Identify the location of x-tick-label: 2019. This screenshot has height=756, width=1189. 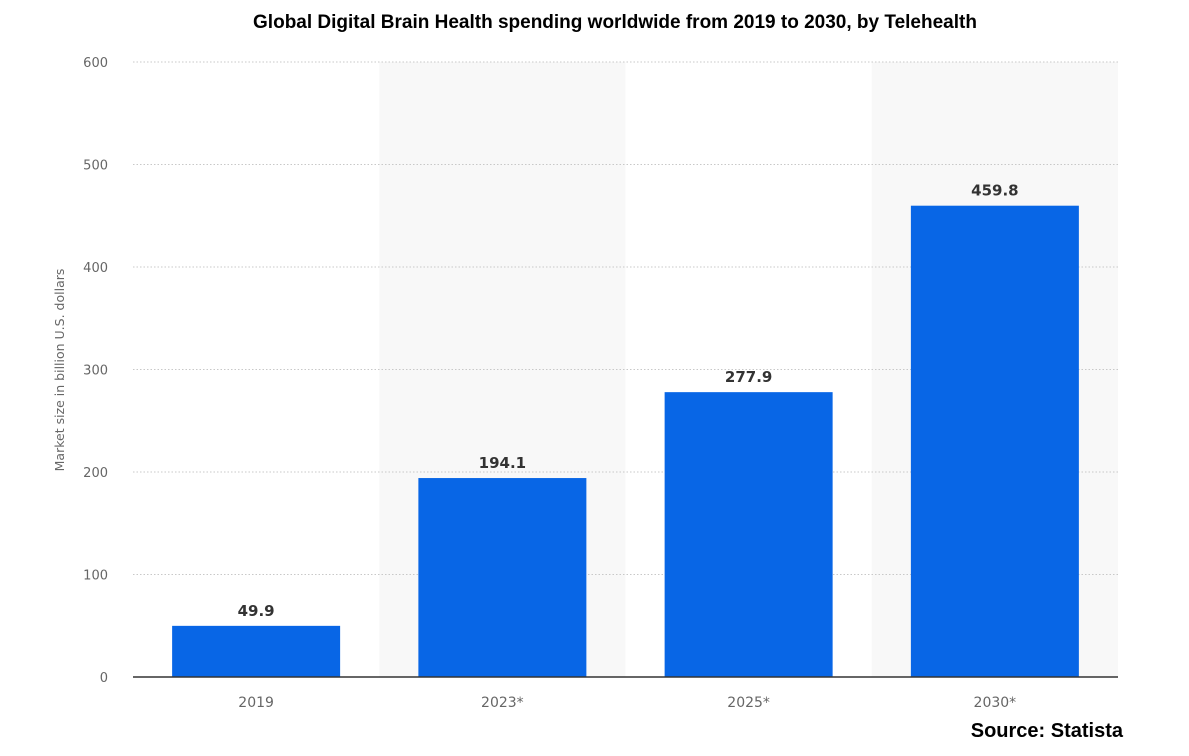
(256, 703).